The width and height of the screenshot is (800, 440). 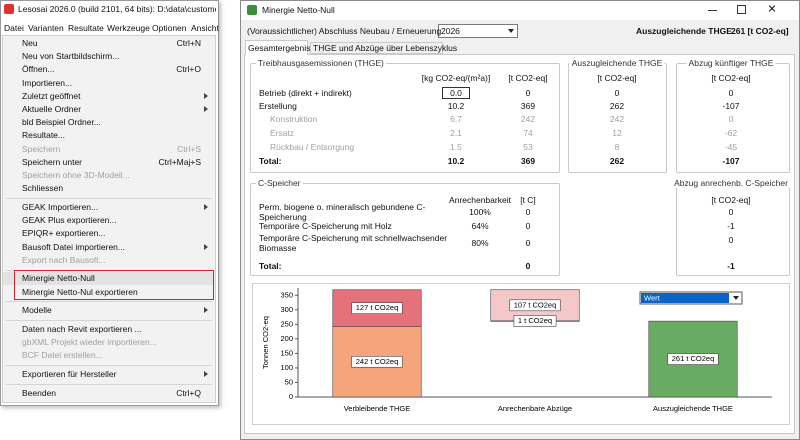 I want to click on window-title: Minergie Netto-Null, so click(x=298, y=9).